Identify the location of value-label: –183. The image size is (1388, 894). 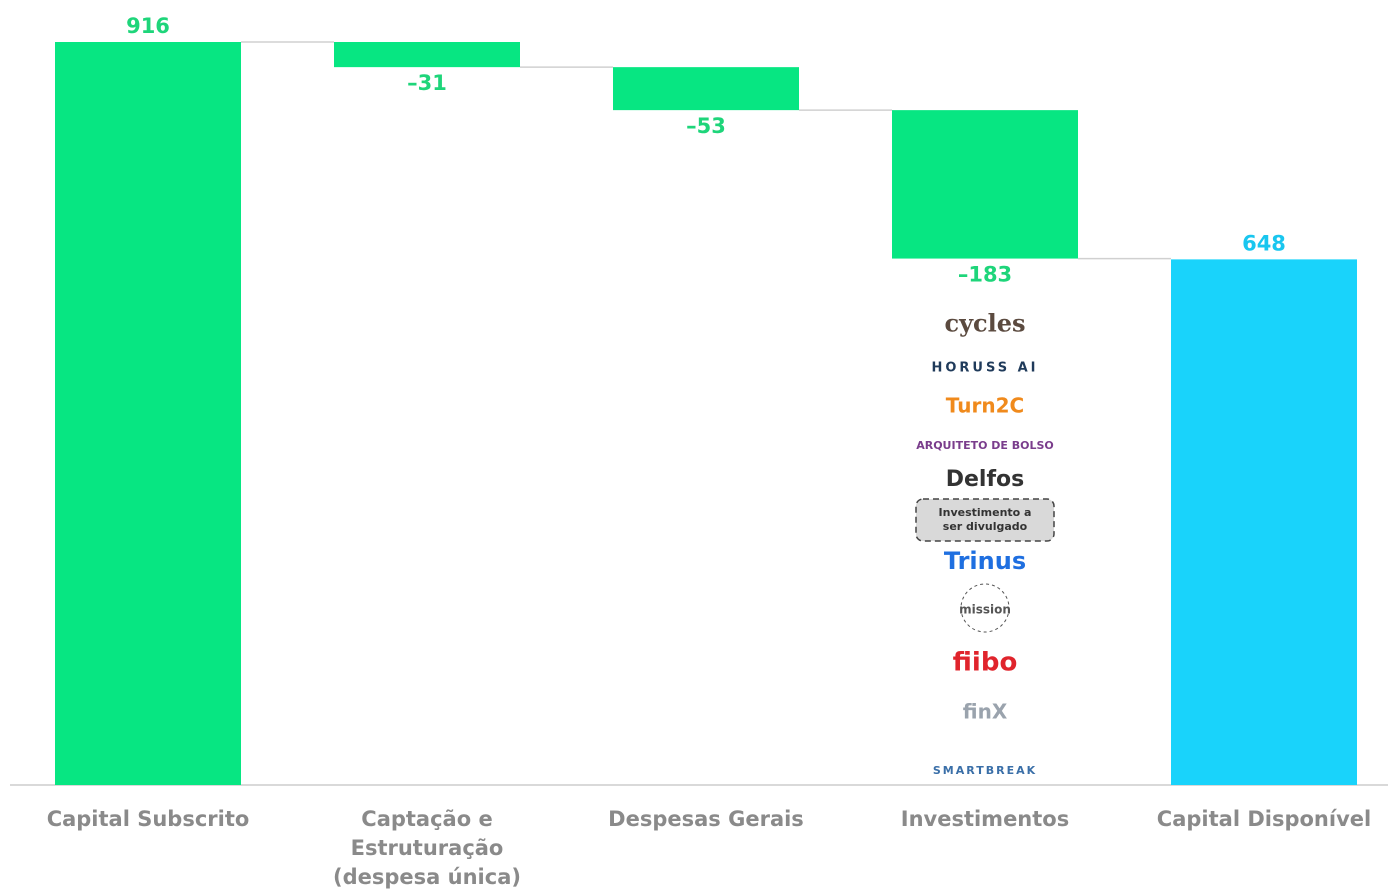
(985, 275).